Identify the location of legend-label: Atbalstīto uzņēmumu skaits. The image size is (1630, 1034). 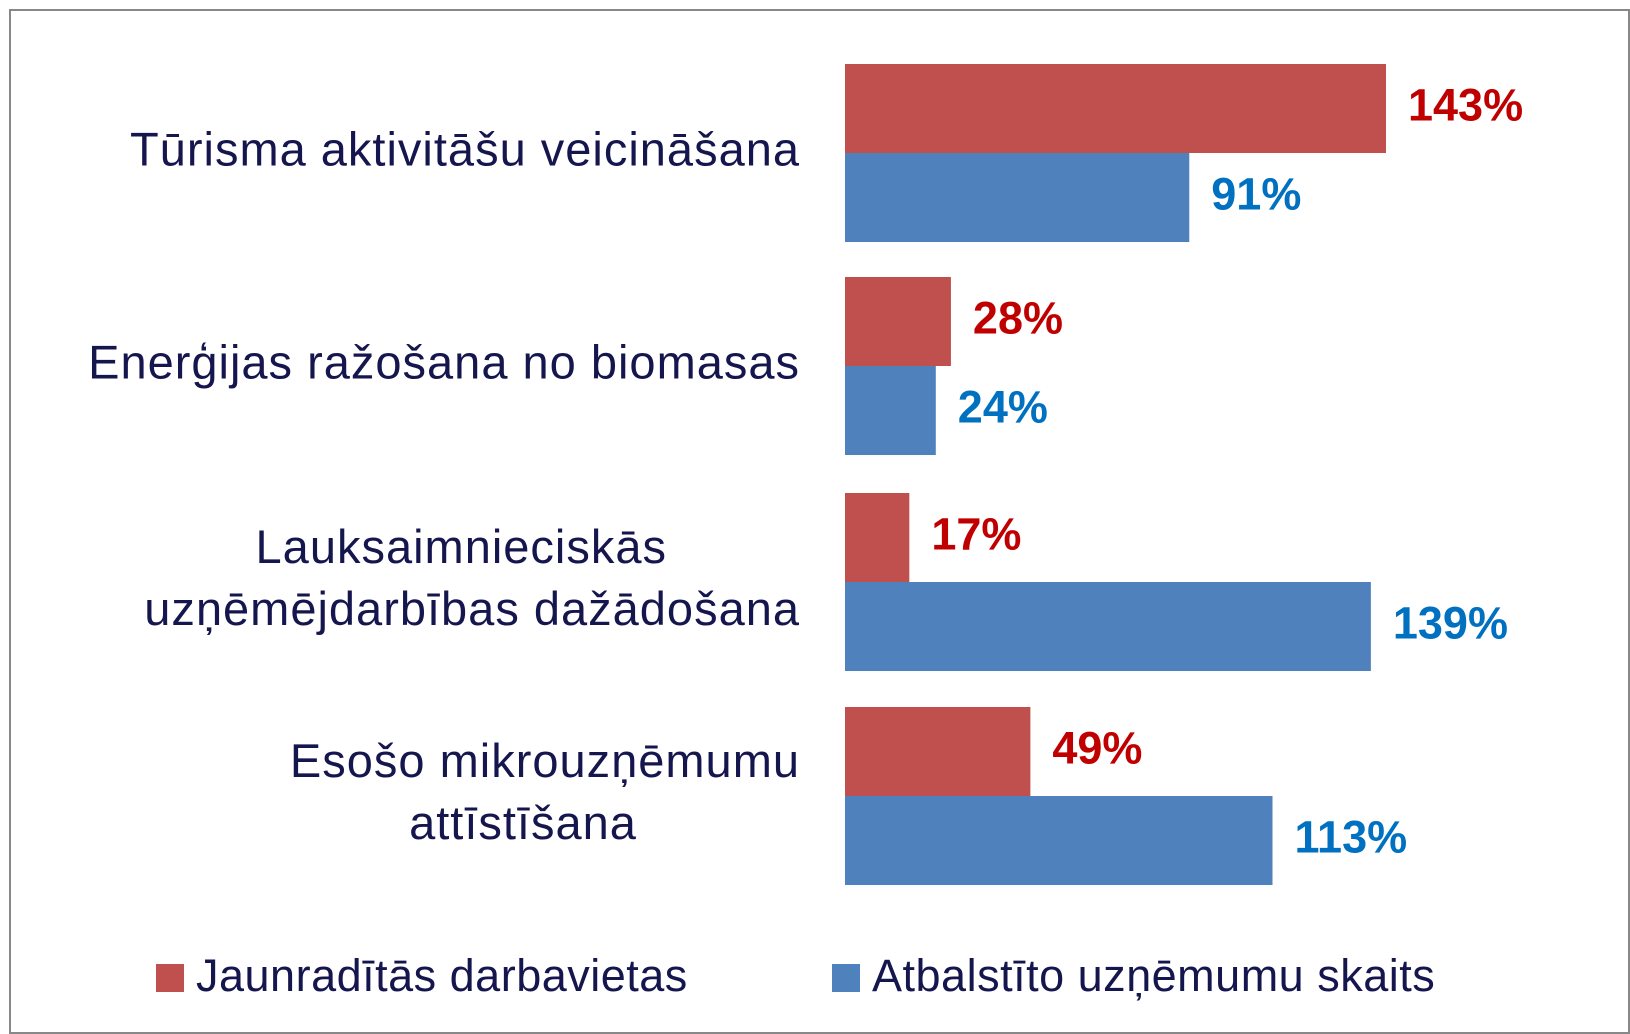
(1153, 975).